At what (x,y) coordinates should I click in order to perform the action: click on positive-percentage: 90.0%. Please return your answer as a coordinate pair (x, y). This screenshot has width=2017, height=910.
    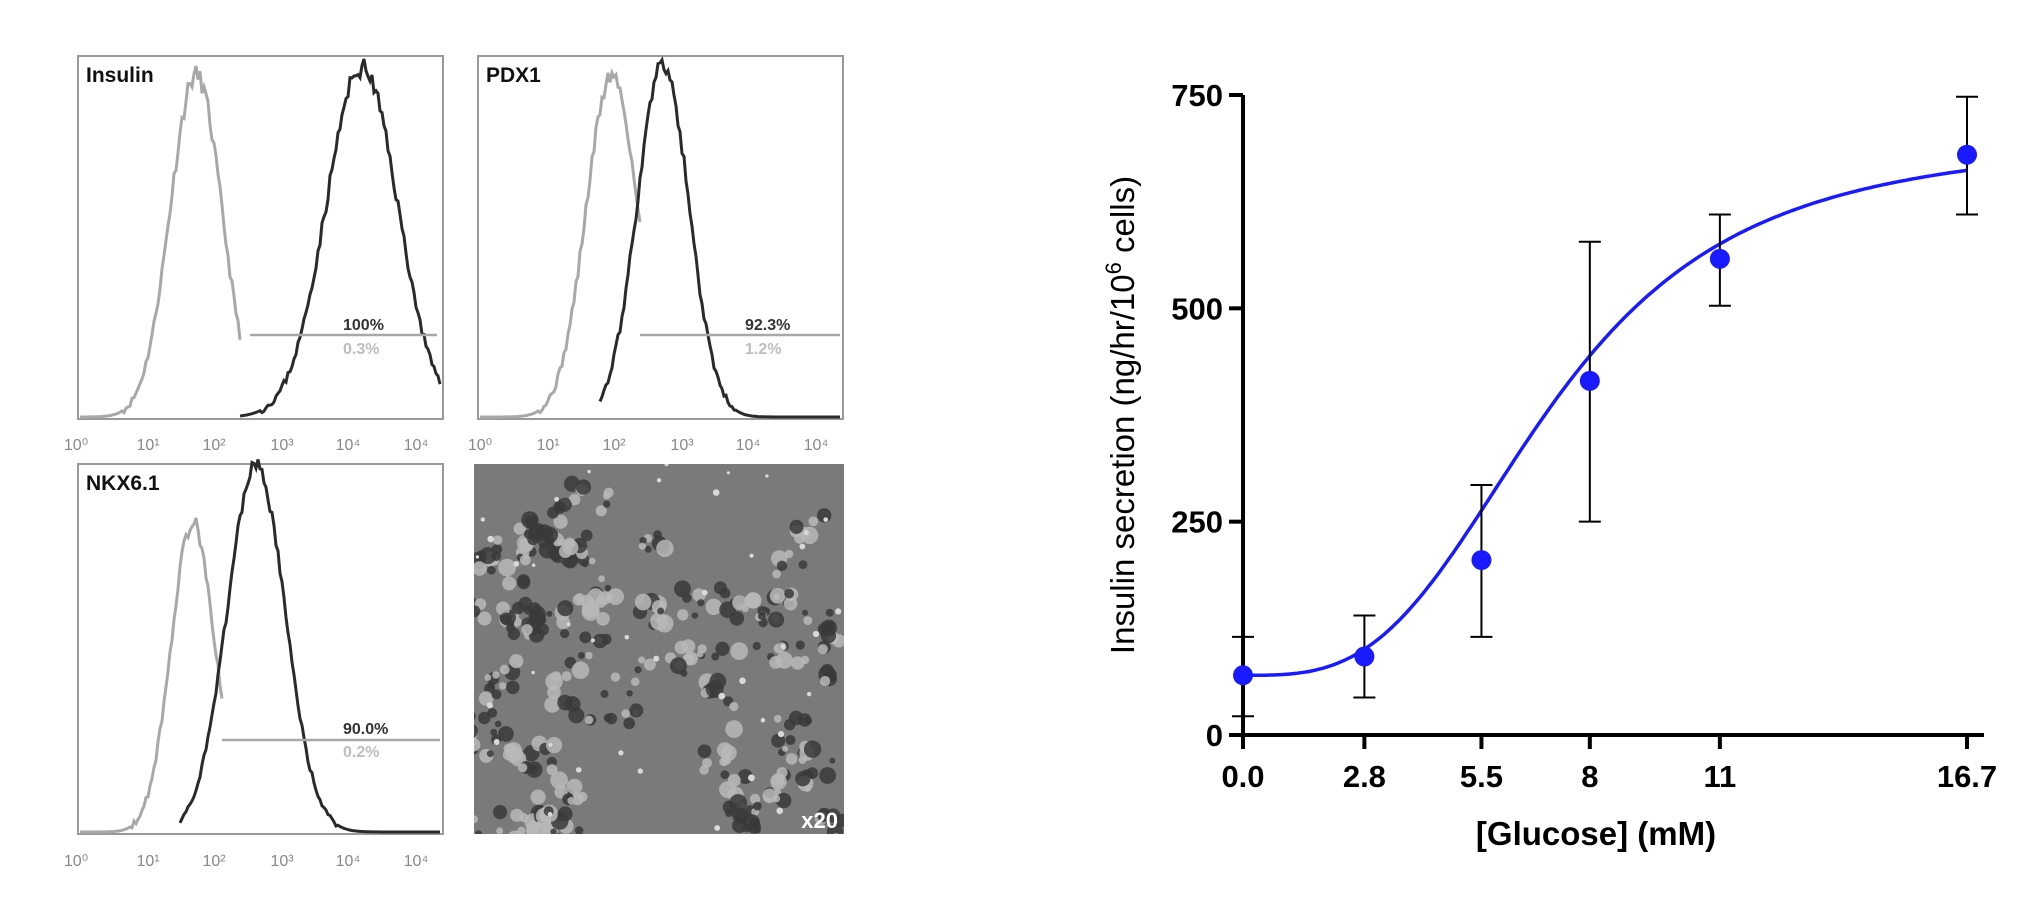
    Looking at the image, I should click on (365, 729).